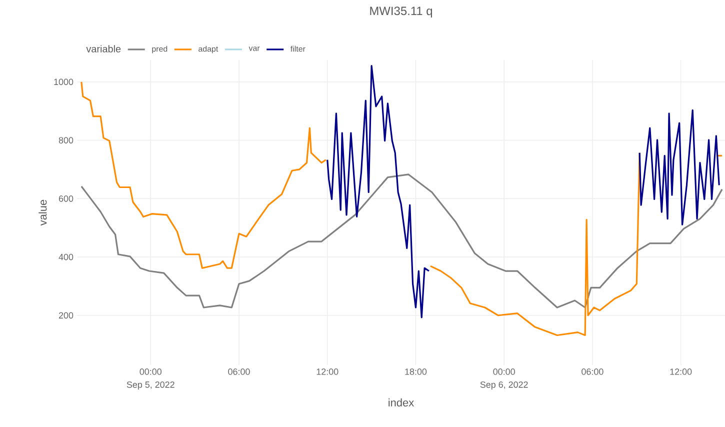 The image size is (725, 427). What do you see at coordinates (66, 315) in the screenshot?
I see `y-tick-label: 200` at bounding box center [66, 315].